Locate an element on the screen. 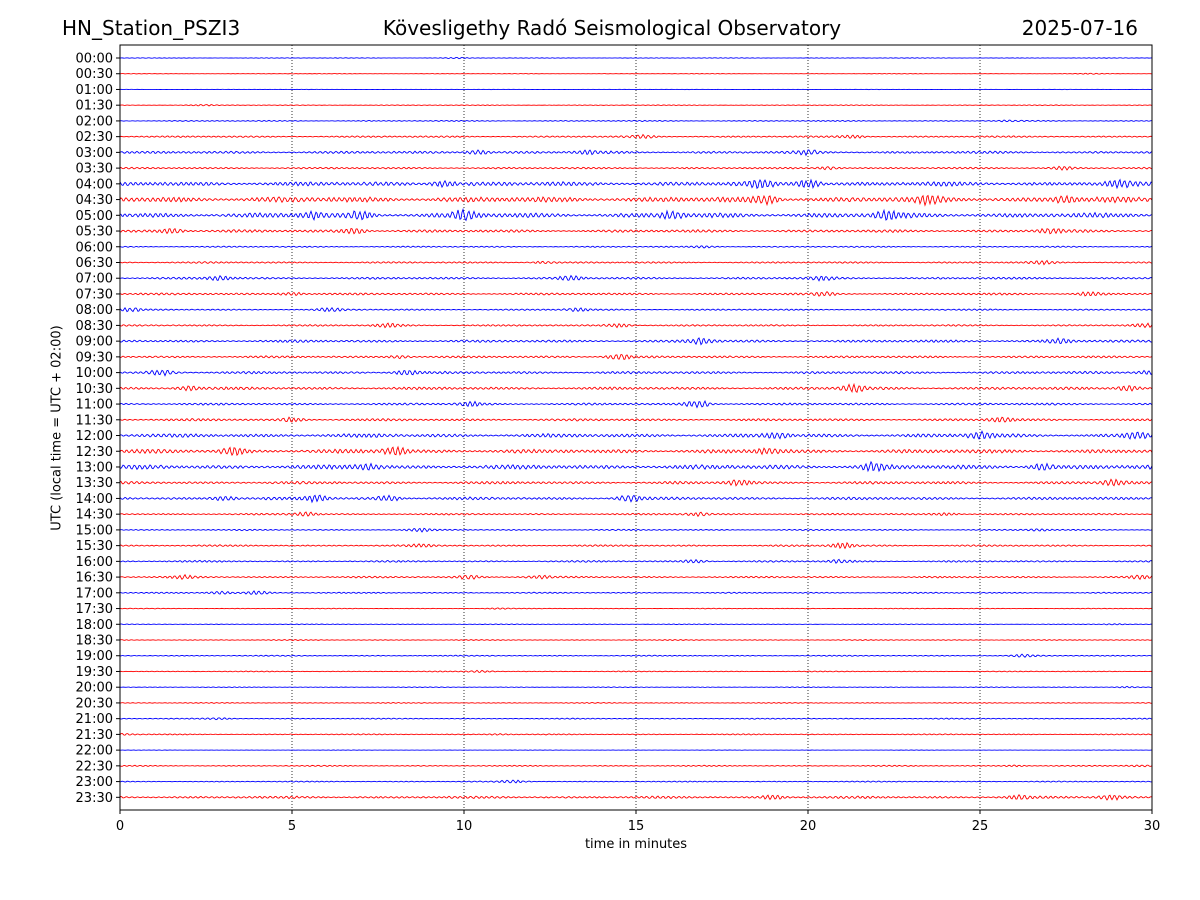  y-tick-label: 03:00 is located at coordinates (94, 153).